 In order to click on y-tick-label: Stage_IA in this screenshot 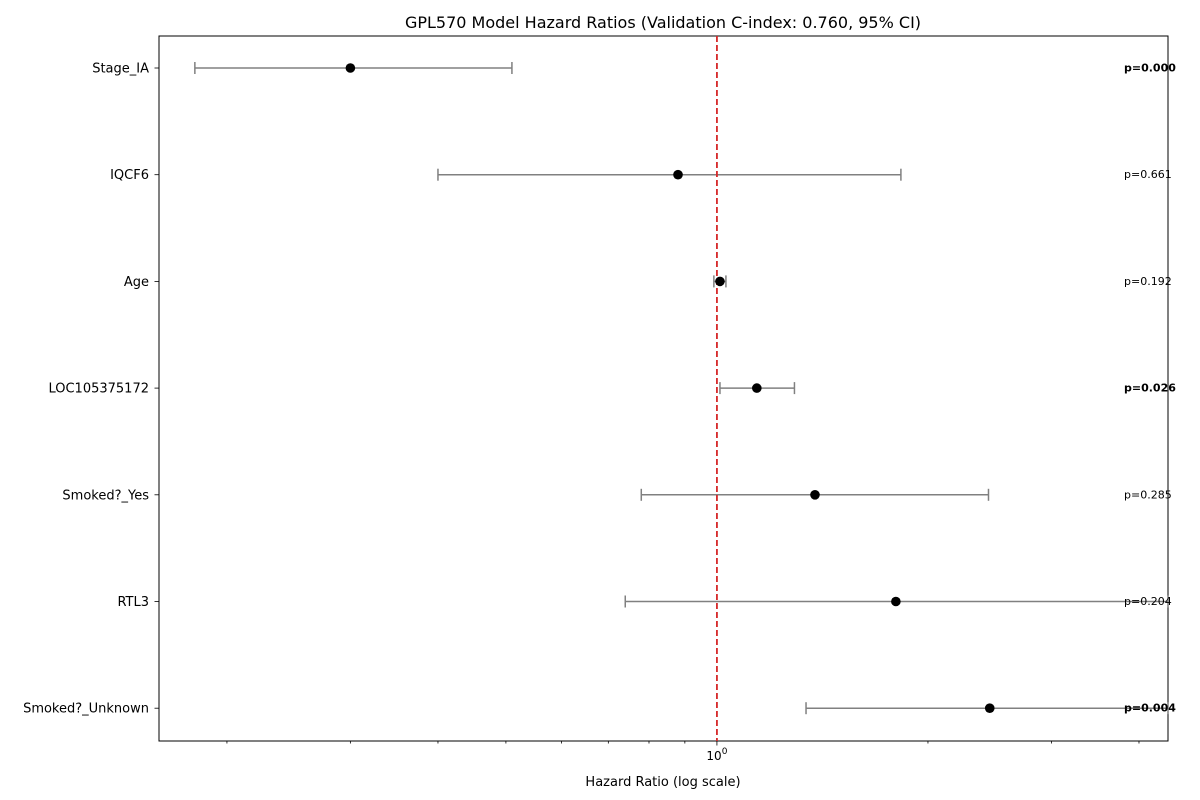, I will do `click(120, 69)`.